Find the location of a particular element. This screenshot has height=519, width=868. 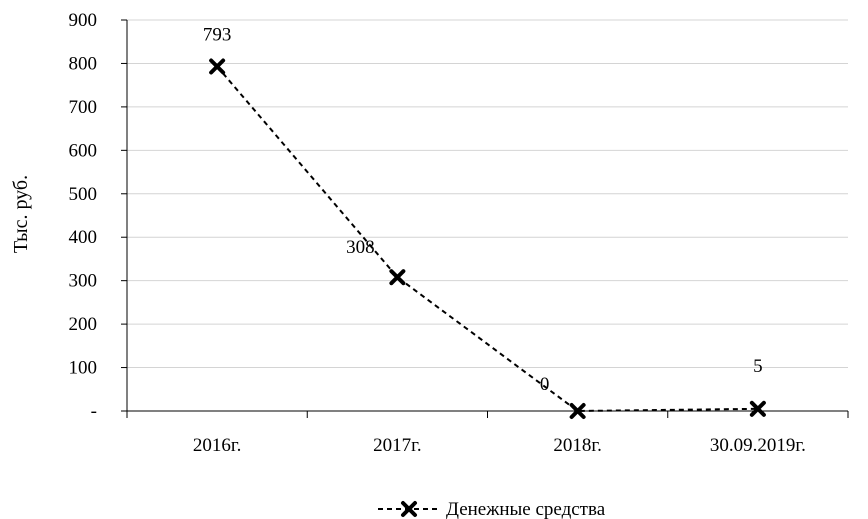

legend-label: Денежные средства is located at coordinates (526, 509).